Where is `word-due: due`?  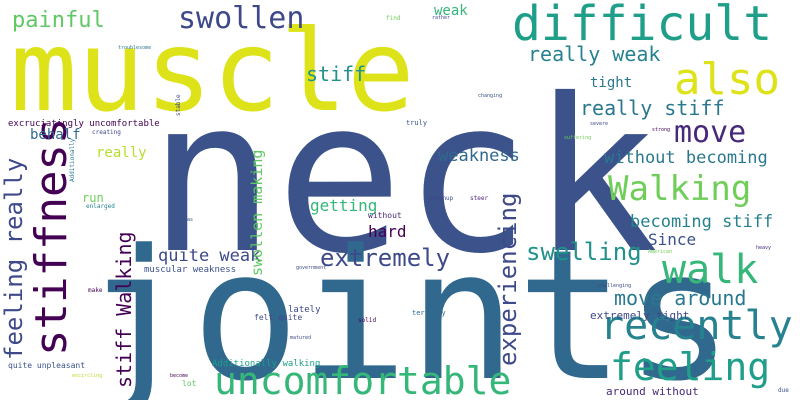 word-due: due is located at coordinates (783, 390).